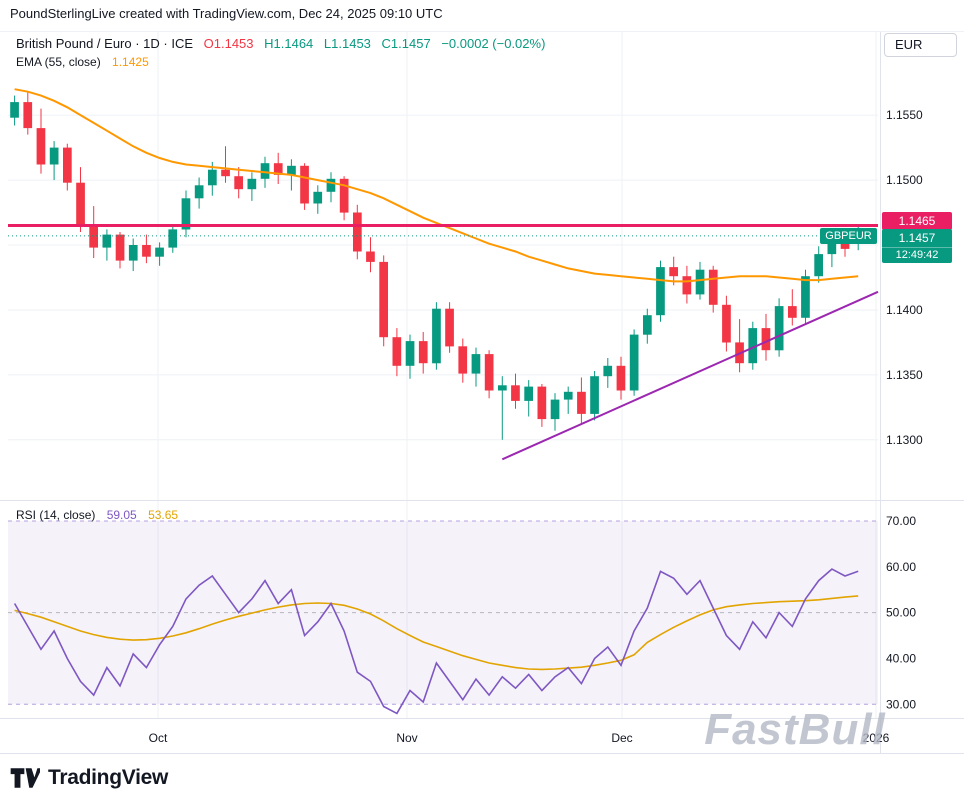 This screenshot has width=964, height=810. What do you see at coordinates (25, 778) in the screenshot?
I see `tradingview-logo-icon` at bounding box center [25, 778].